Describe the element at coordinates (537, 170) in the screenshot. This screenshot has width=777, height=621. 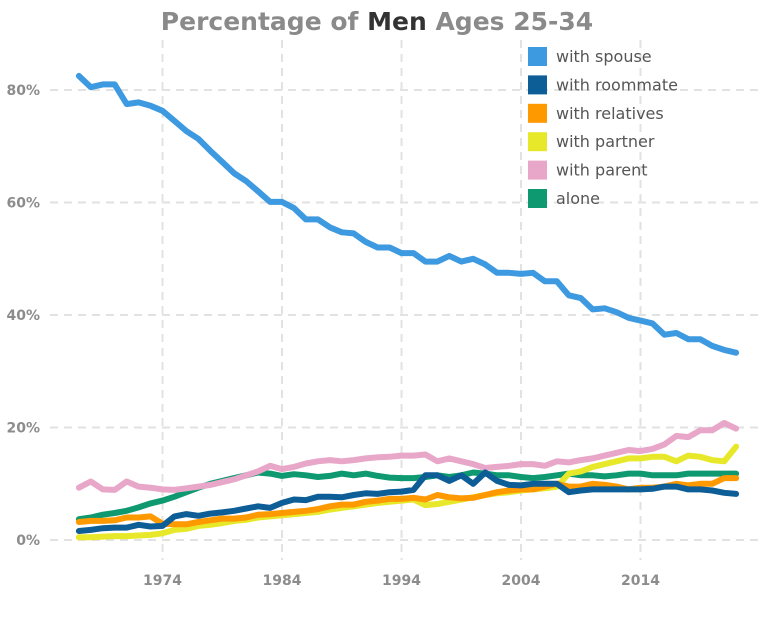
I see `legend-swatch-with-parent` at that location.